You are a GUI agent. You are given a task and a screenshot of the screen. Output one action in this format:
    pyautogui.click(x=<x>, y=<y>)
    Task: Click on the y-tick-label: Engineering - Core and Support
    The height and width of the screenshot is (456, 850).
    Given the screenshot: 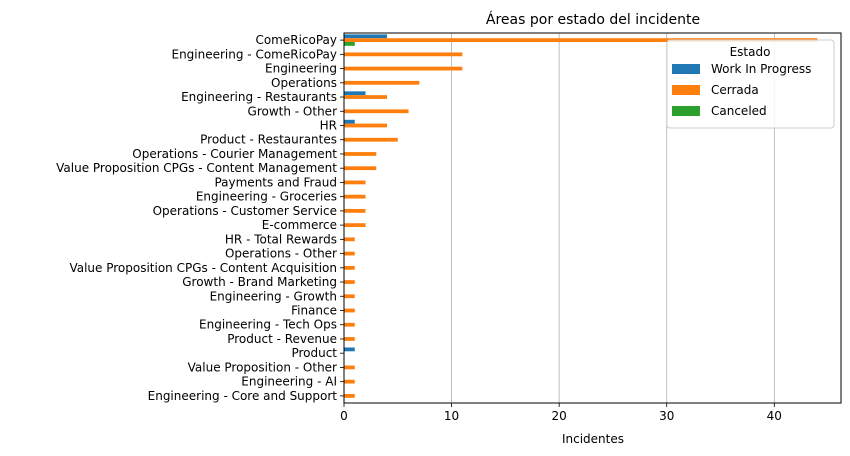 What is the action you would take?
    pyautogui.click(x=243, y=396)
    